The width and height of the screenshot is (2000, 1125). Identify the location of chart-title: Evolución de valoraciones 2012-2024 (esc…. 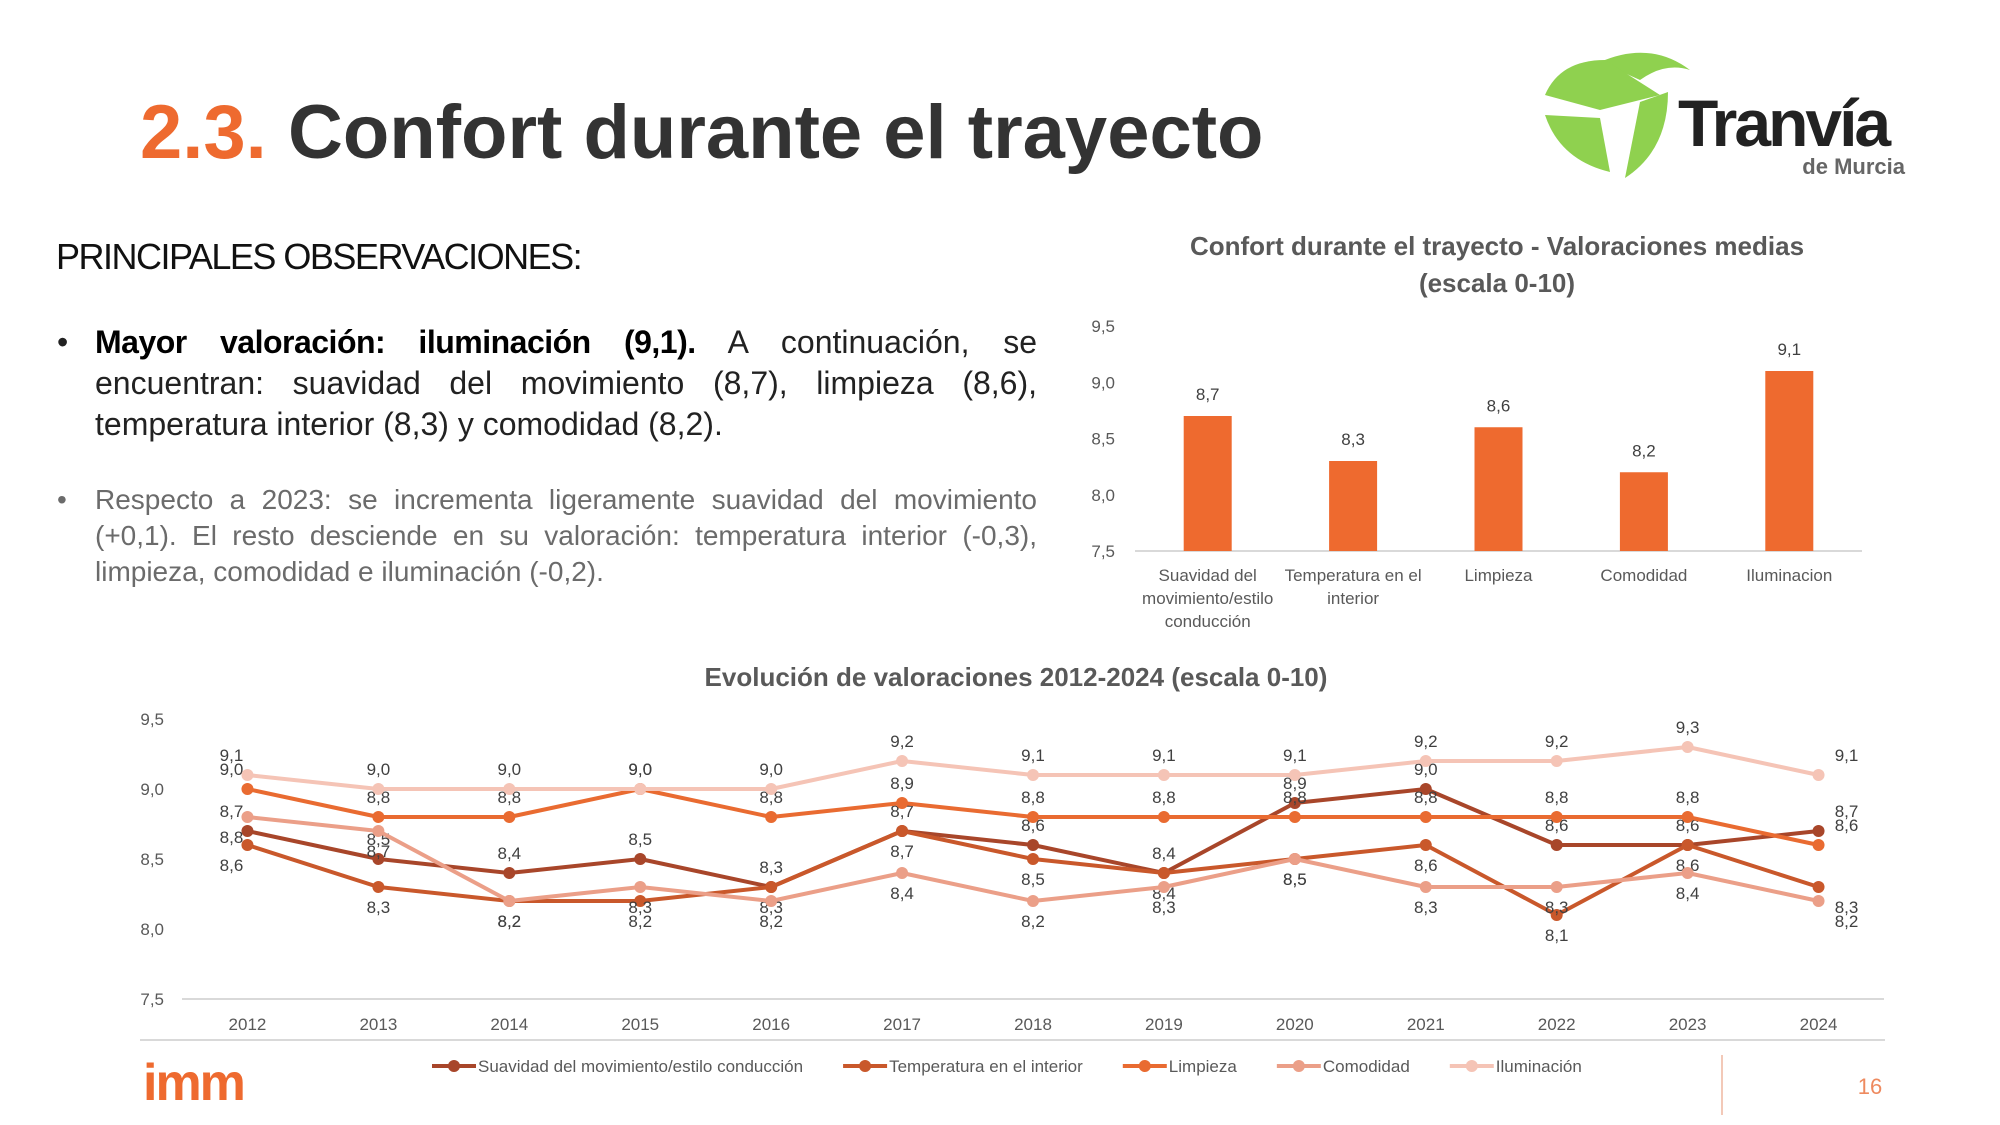
(1016, 677).